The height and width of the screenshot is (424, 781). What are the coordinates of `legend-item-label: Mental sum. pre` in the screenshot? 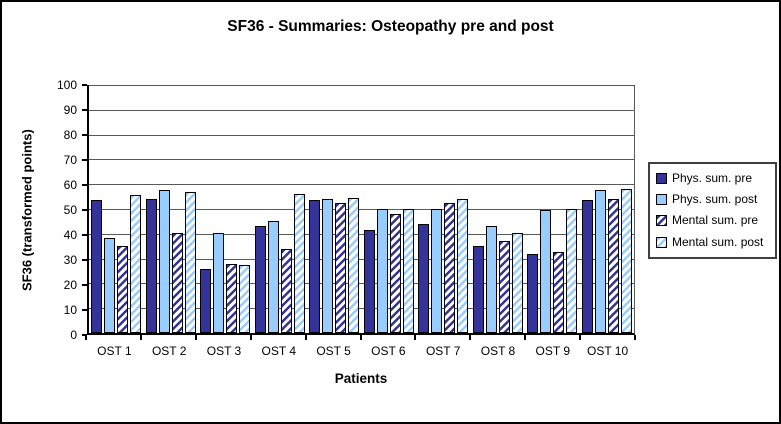 It's located at (715, 220).